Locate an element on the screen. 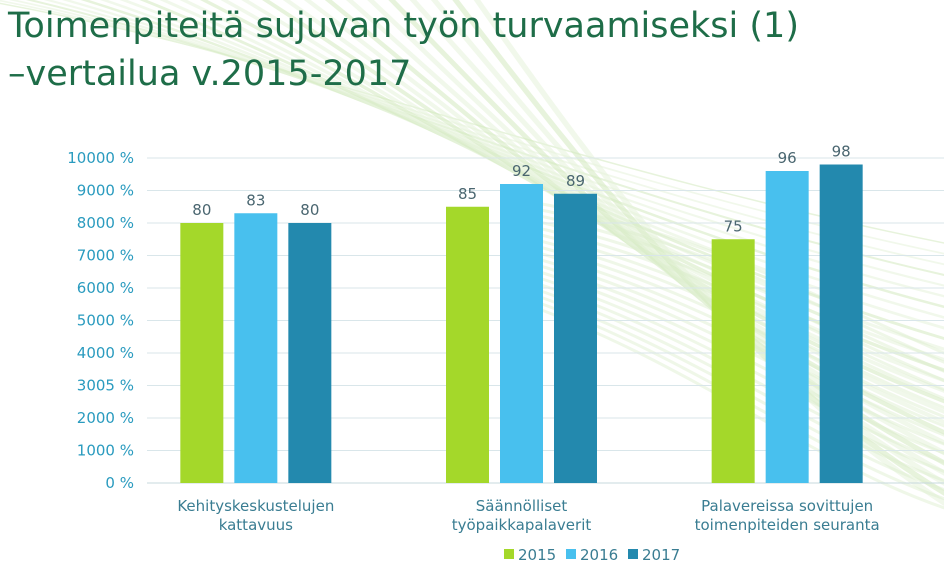 The image size is (944, 579). legend: 2015 2016 2017 is located at coordinates (592, 555).